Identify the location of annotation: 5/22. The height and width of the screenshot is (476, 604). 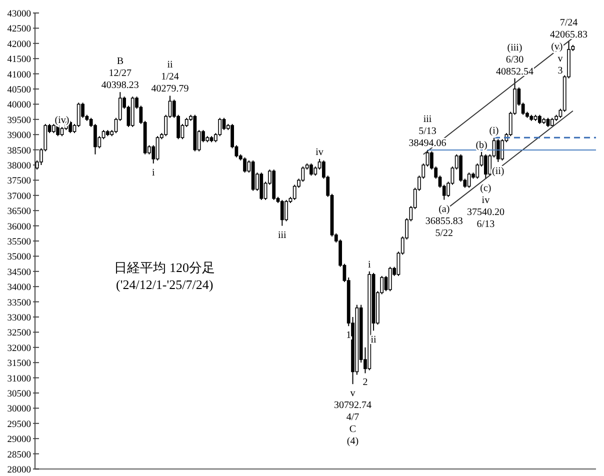
(444, 233).